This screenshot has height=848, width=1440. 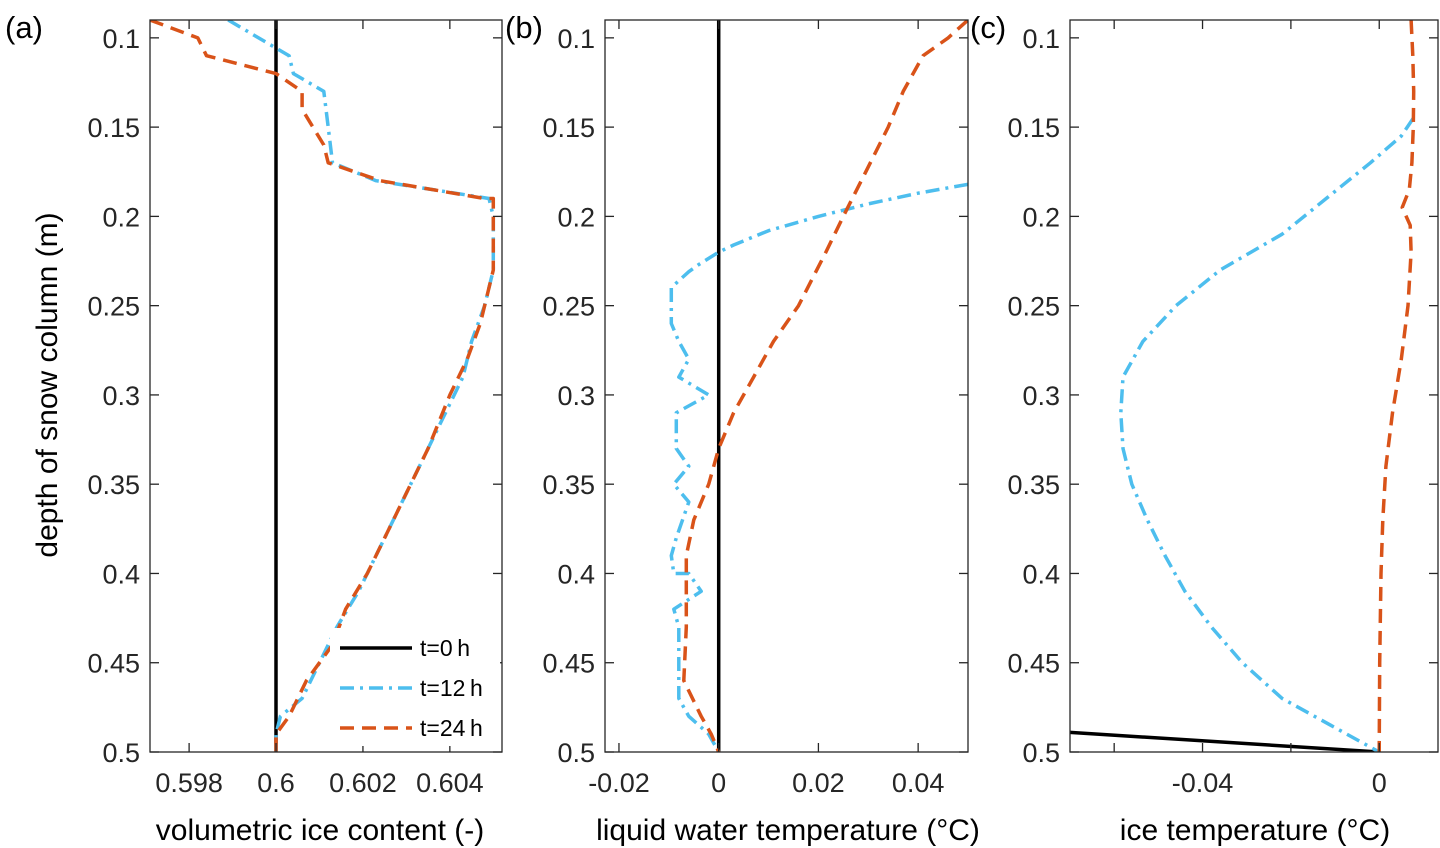 I want to click on x-tick-label: 0.602, so click(x=363, y=783).